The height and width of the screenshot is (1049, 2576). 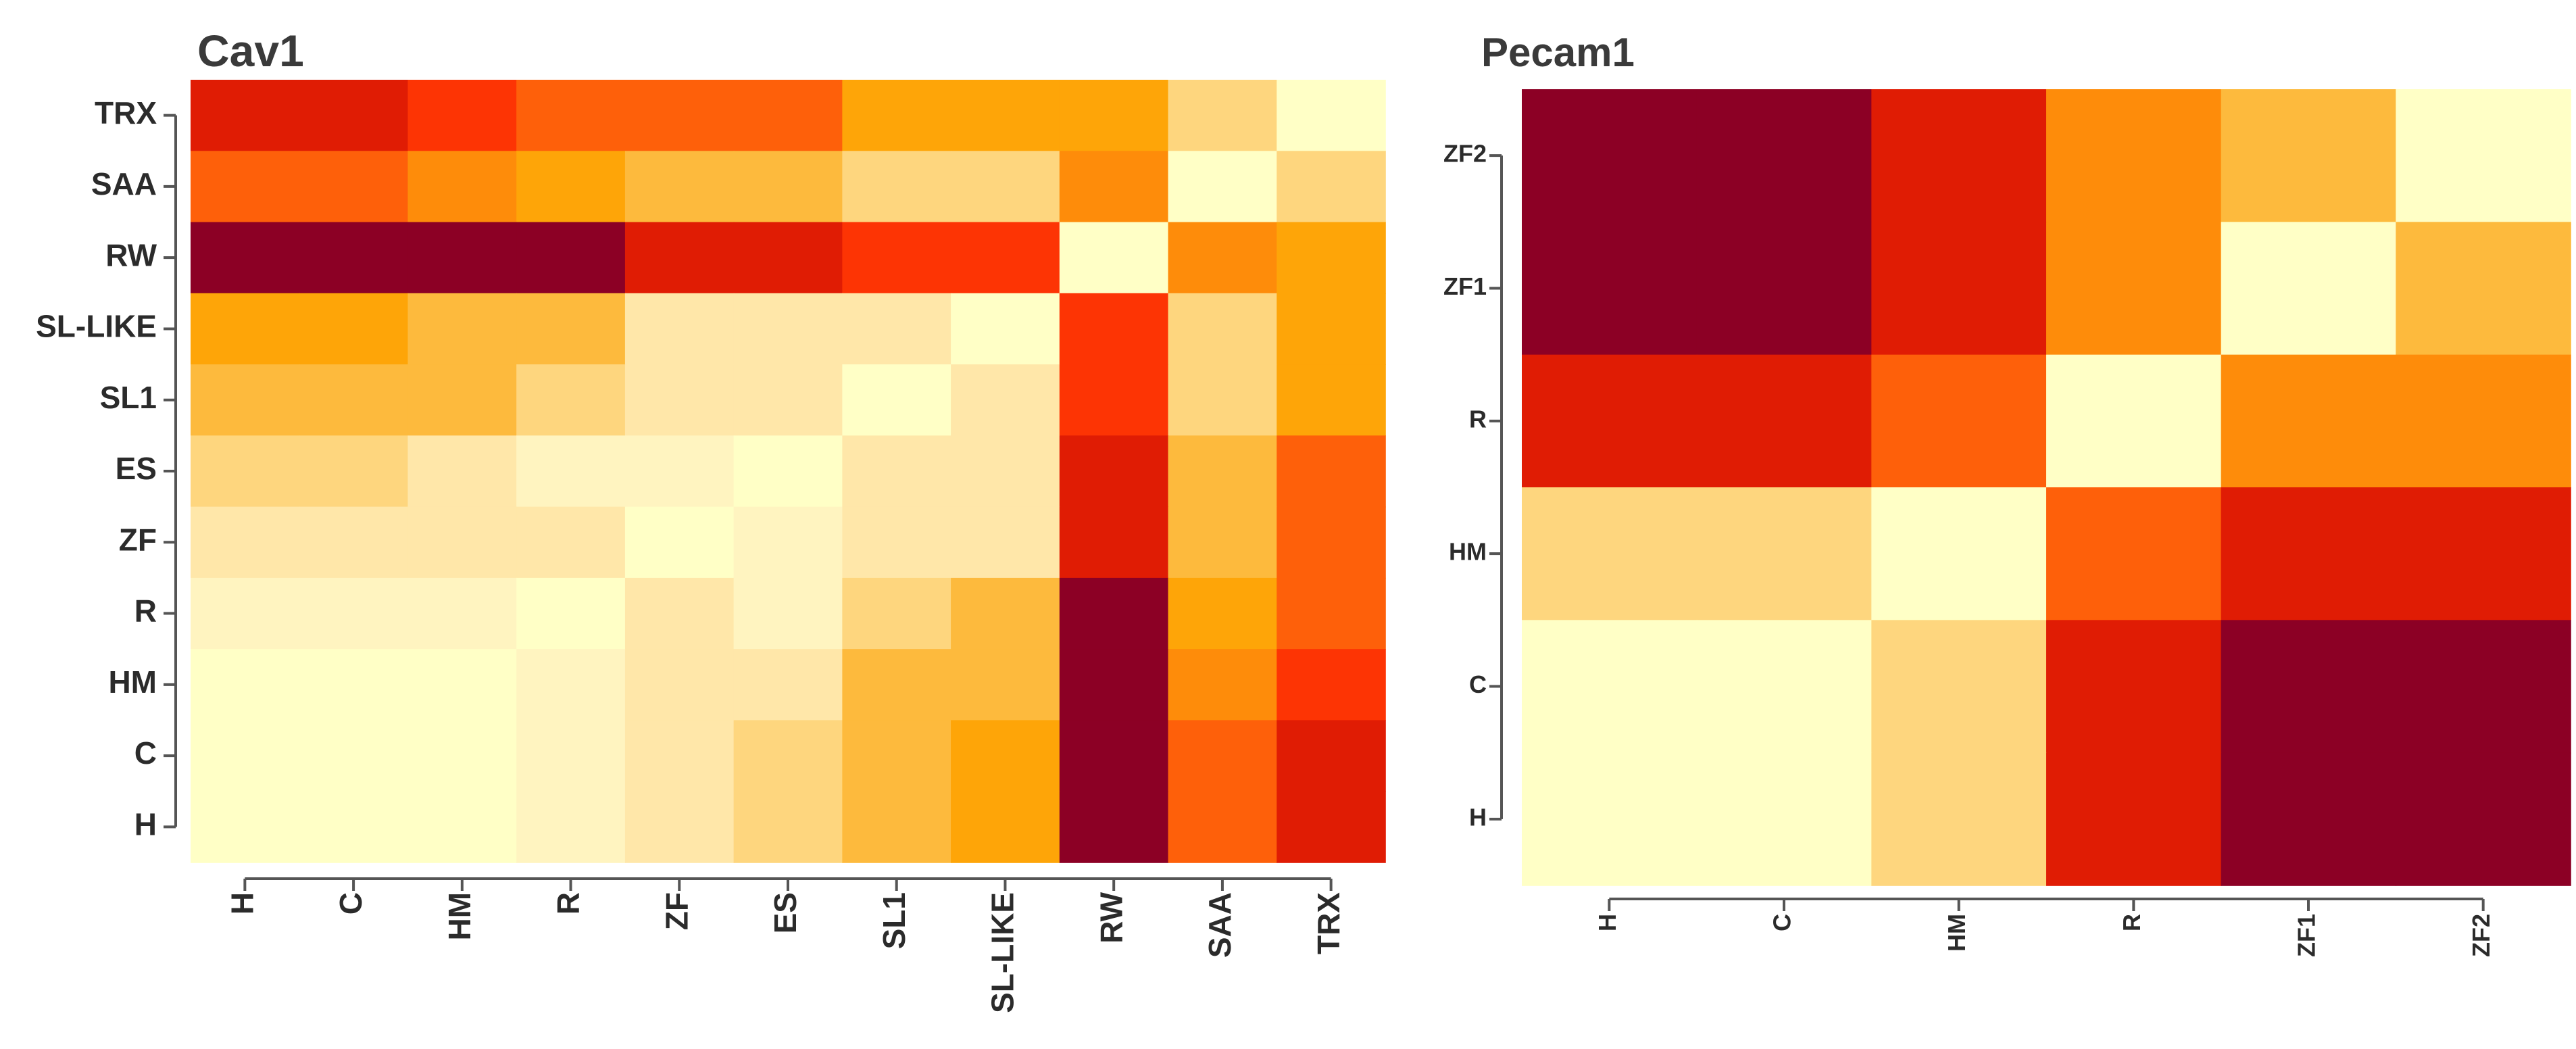 I want to click on row-label: SL-LIKE, so click(x=96, y=327).